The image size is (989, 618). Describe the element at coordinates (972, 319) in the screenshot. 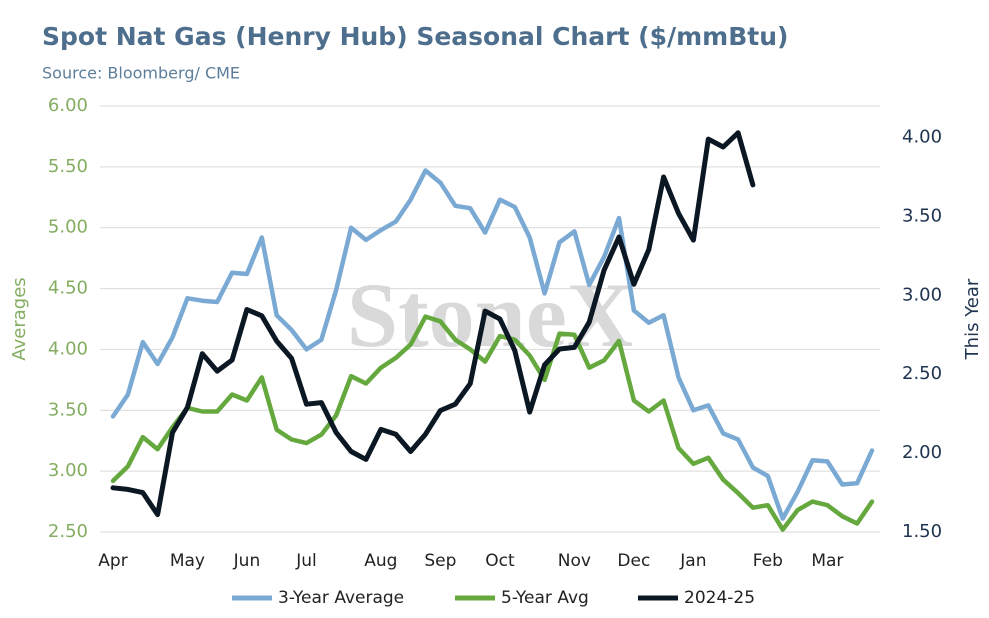

I see `y2-axis-label: This Year` at that location.